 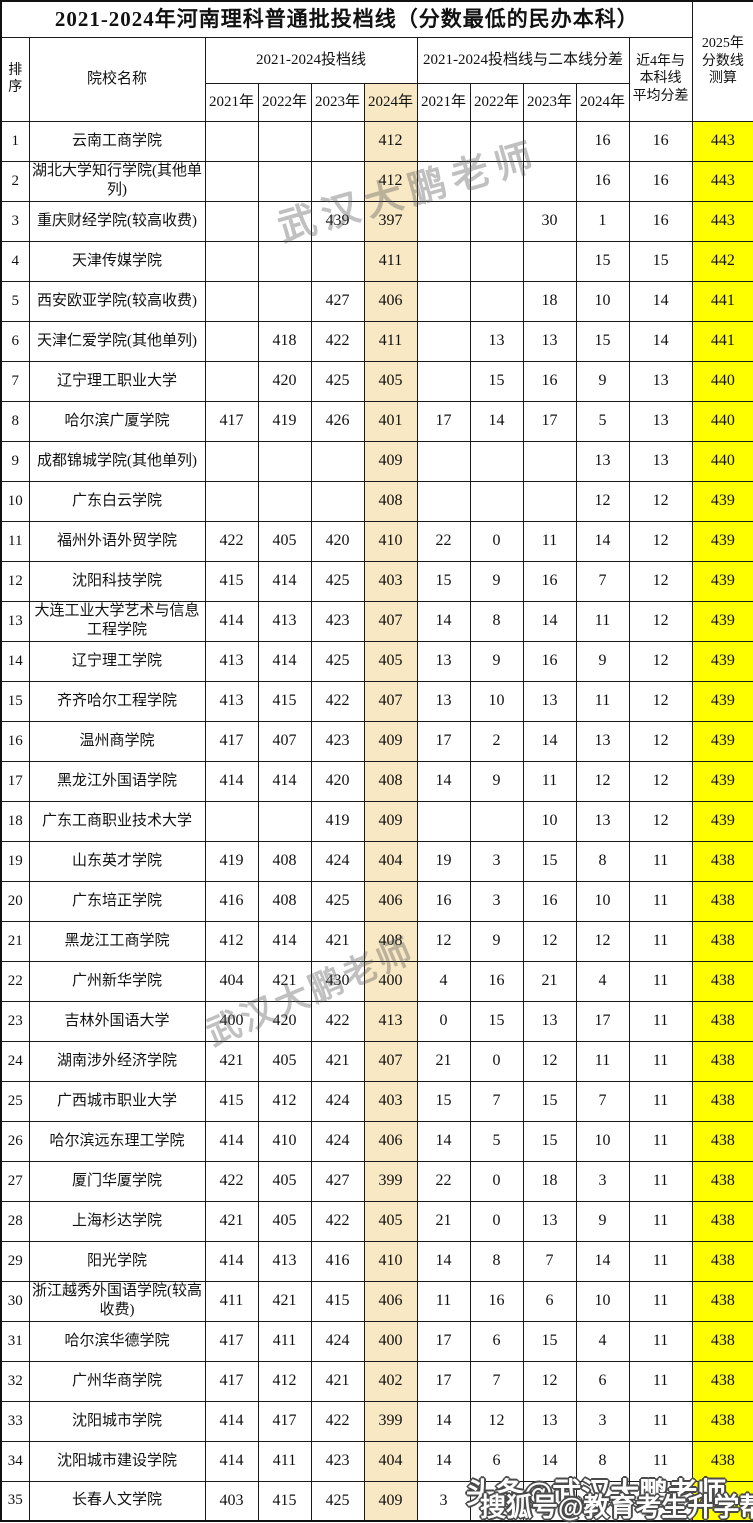 What do you see at coordinates (337, 301) in the screenshot?
I see `score-2023-cell: 427` at bounding box center [337, 301].